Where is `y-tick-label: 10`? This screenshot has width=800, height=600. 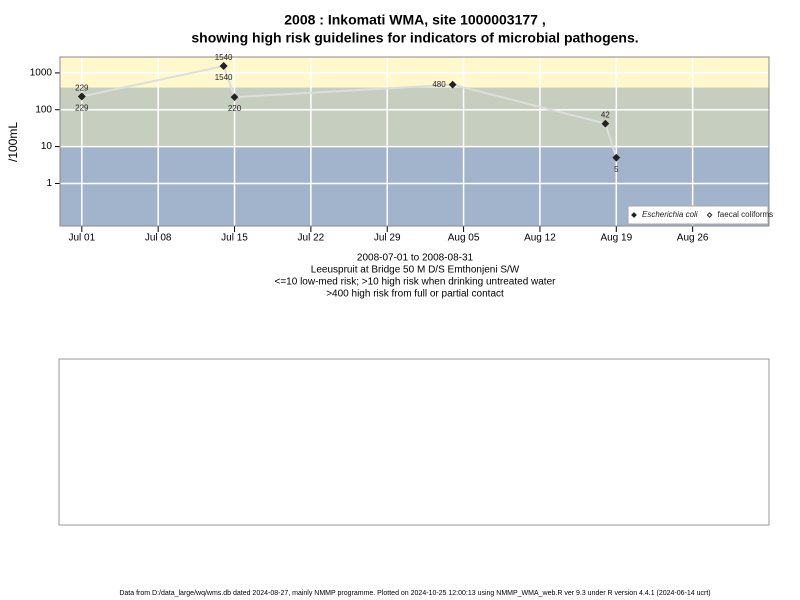
y-tick-label: 10 is located at coordinates (47, 146).